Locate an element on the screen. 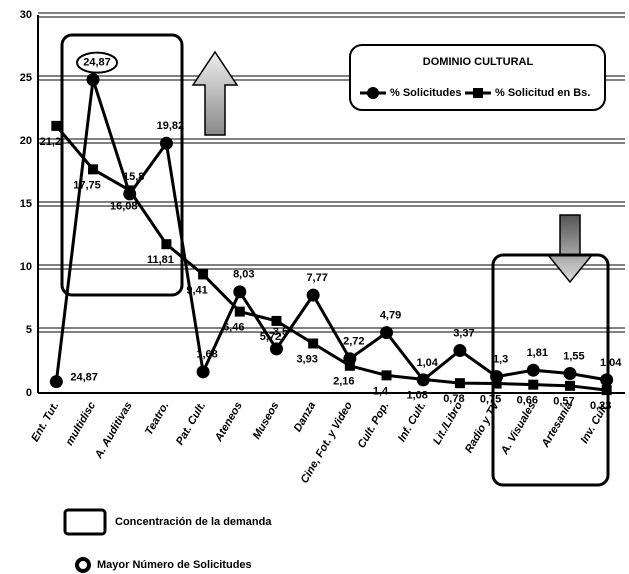  data-label: 7,77 is located at coordinates (316, 278).